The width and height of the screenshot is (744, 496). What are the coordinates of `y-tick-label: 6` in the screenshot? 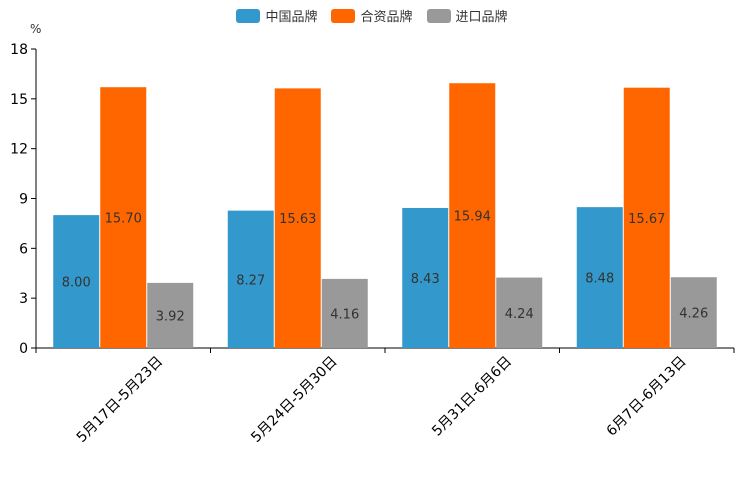 It's located at (23, 249).